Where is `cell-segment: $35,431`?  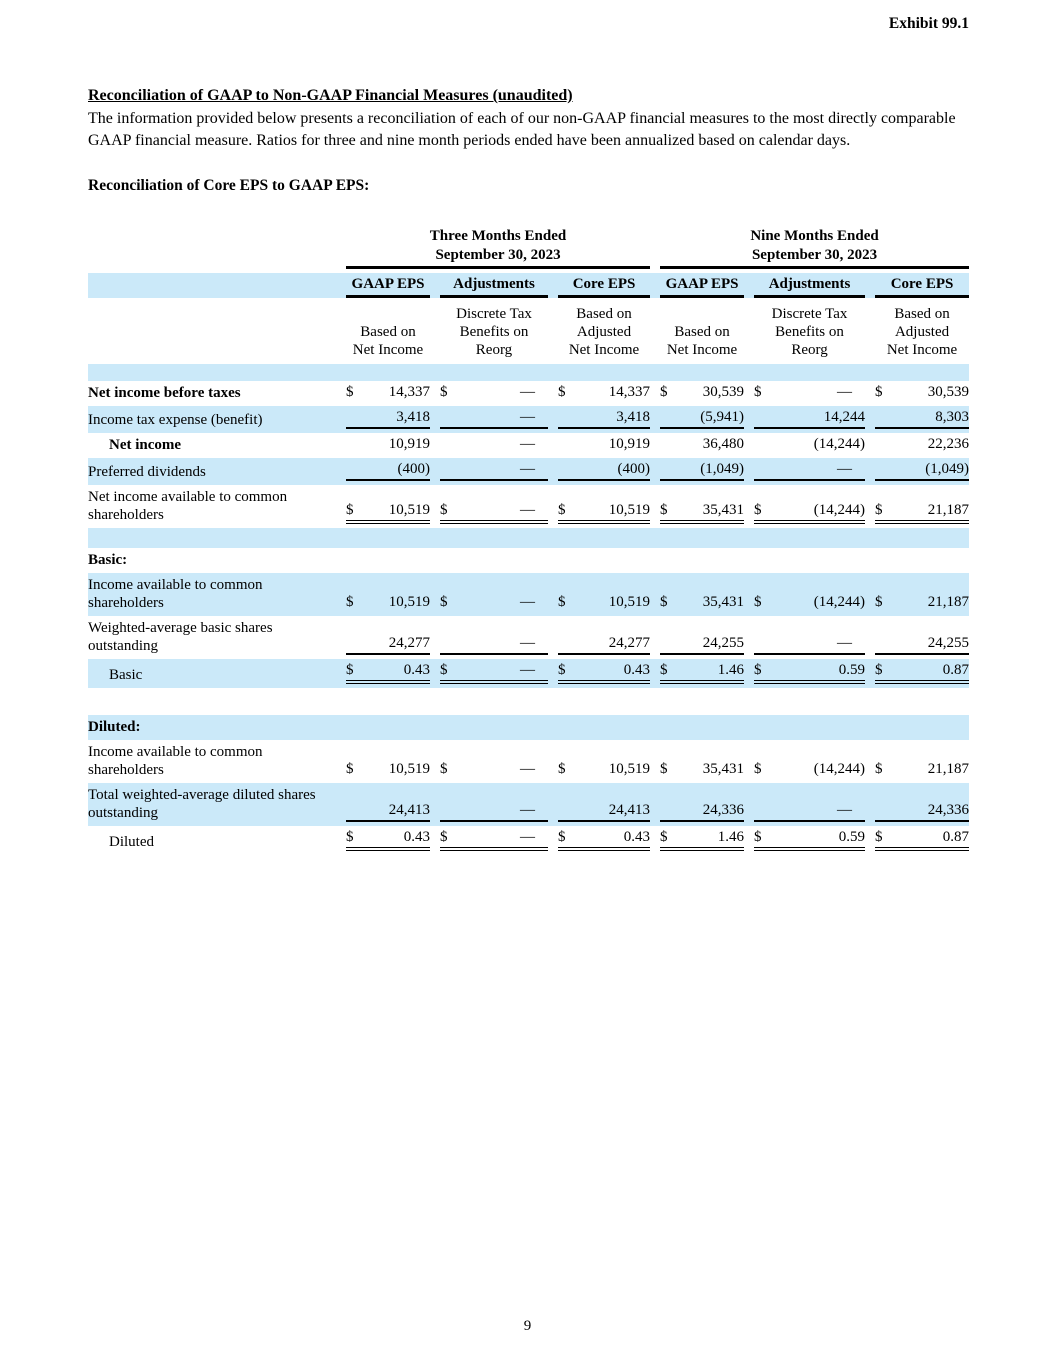 cell-segment: $35,431 is located at coordinates (702, 770).